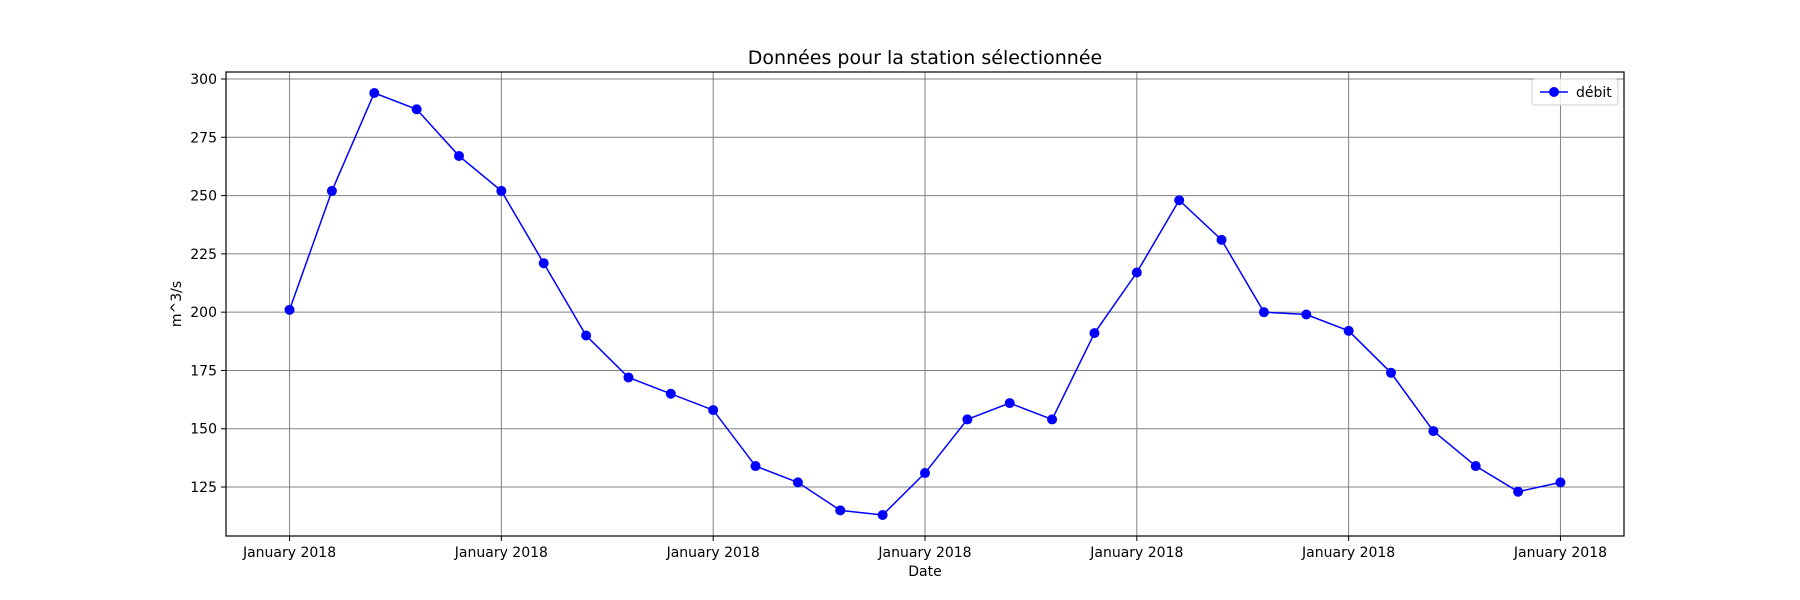 Image resolution: width=1800 pixels, height=600 pixels. I want to click on chart-title: Données pour la station sélectionnée, so click(925, 58).